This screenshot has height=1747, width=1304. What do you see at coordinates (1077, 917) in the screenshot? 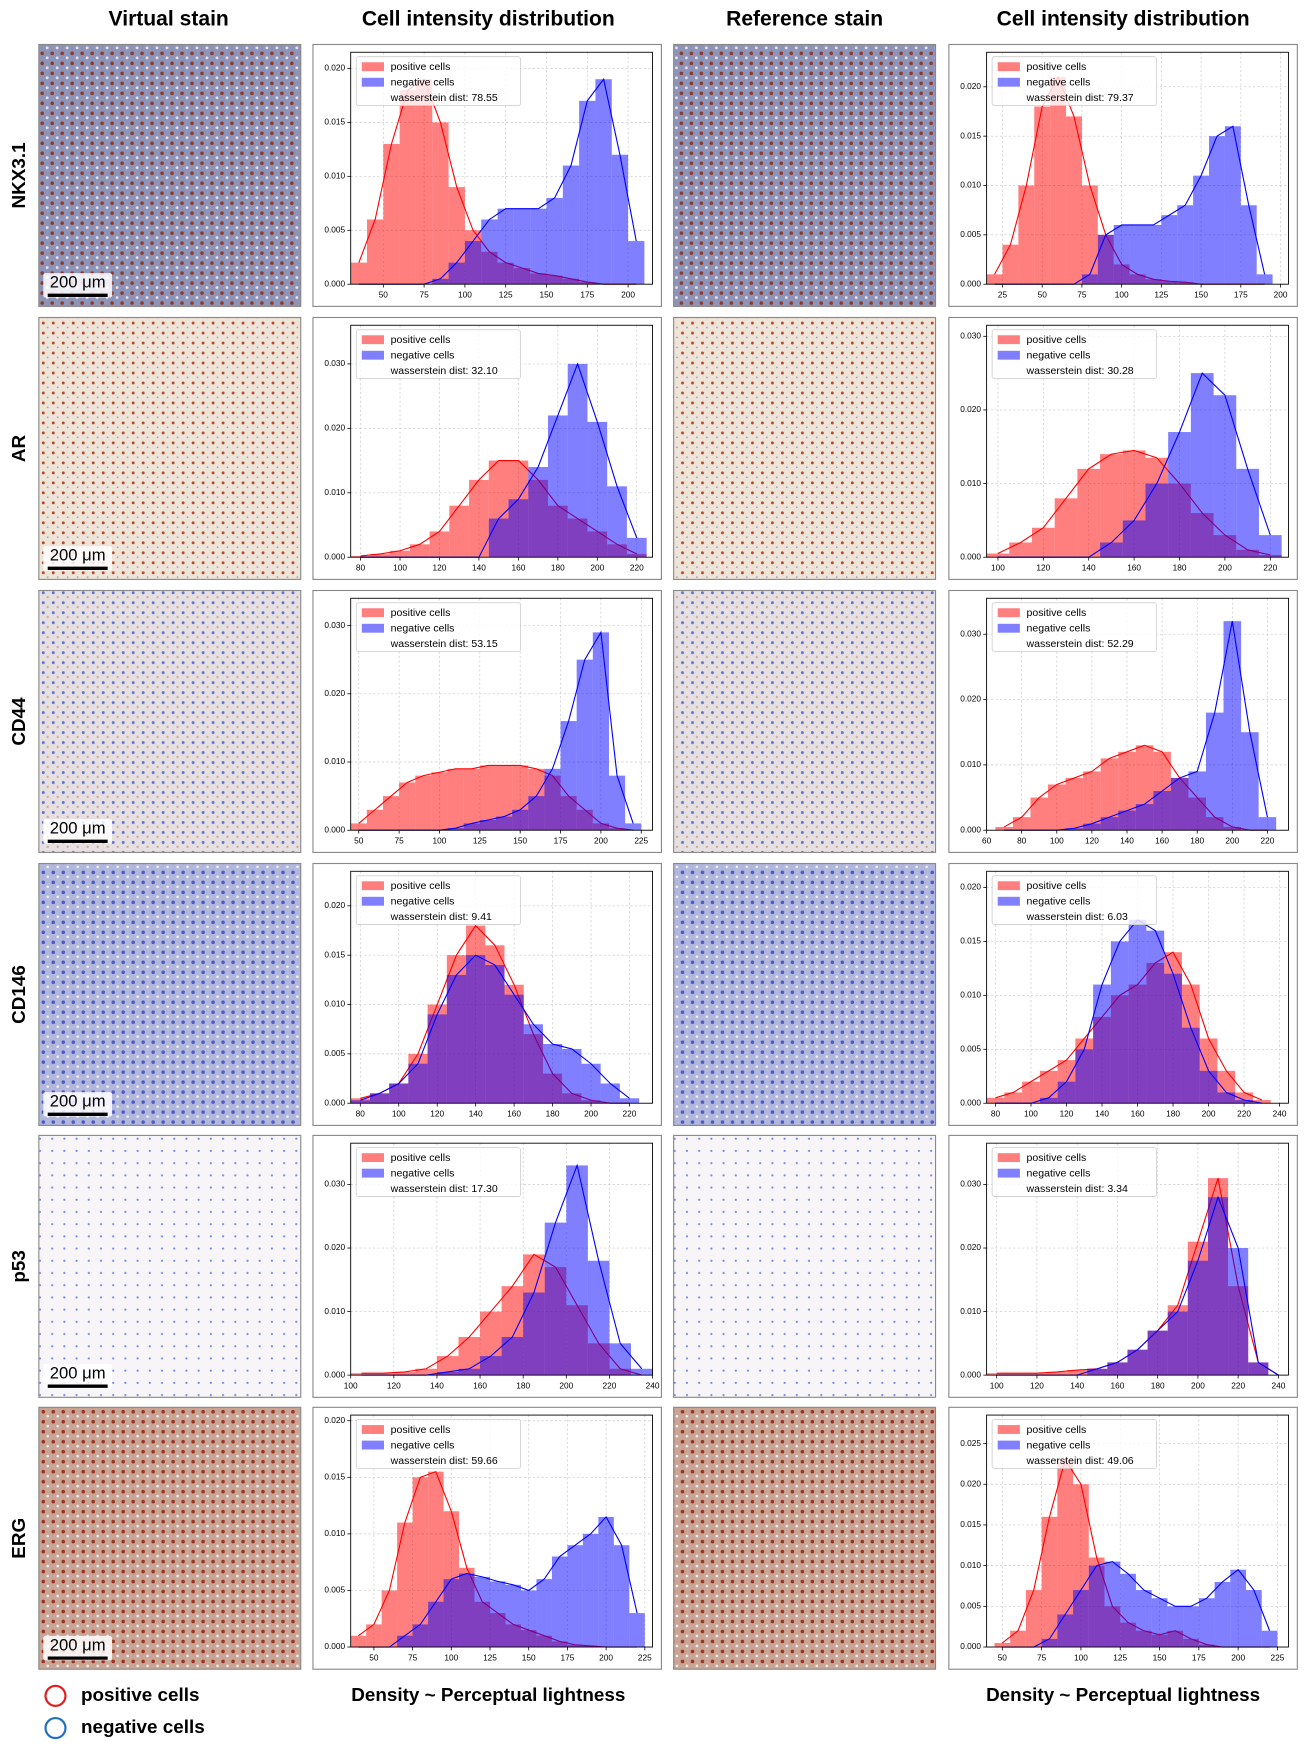
I see `annotation: wasserstein dist: 6.03` at bounding box center [1077, 917].